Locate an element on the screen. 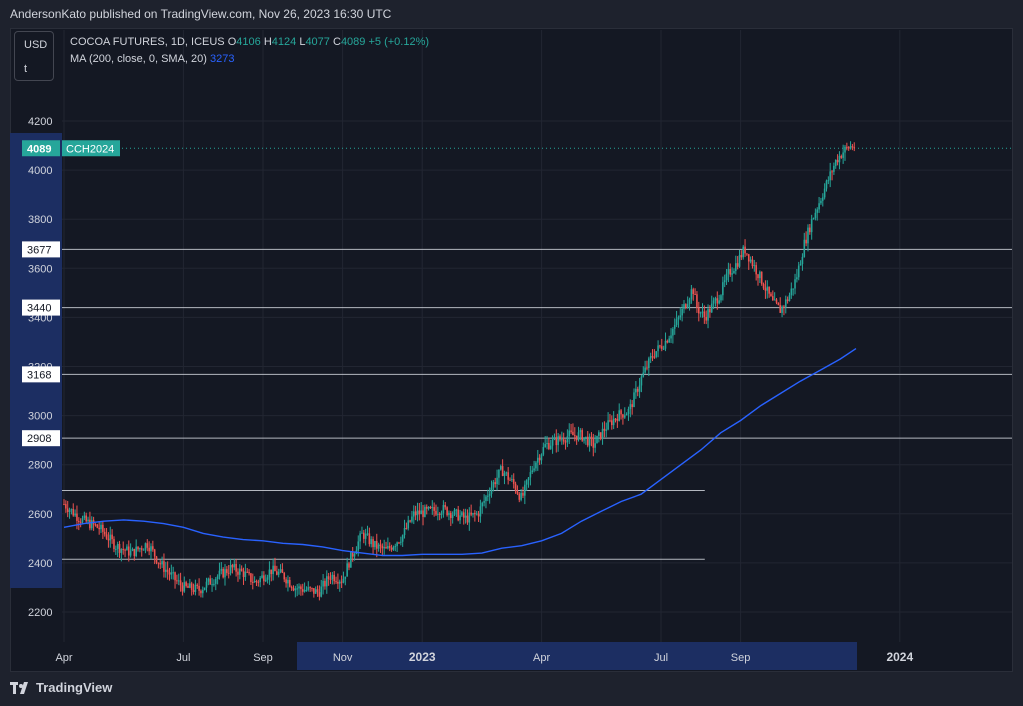 The height and width of the screenshot is (706, 1023). close-key: C is located at coordinates (336, 42).